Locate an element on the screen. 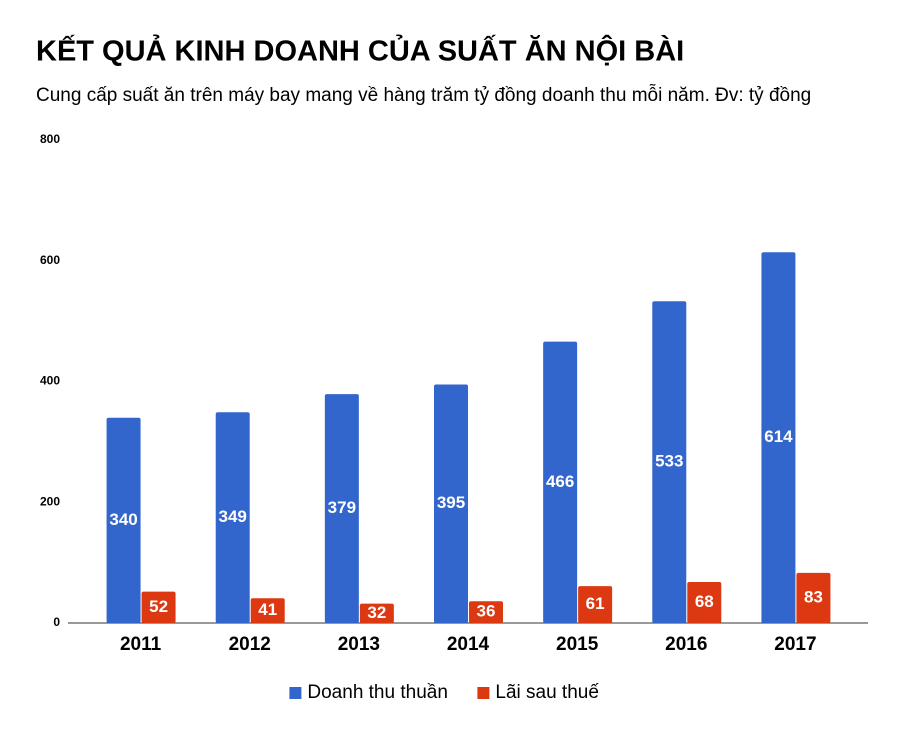 Image resolution: width=906 pixels, height=743 pixels. data-label: 466 is located at coordinates (560, 481).